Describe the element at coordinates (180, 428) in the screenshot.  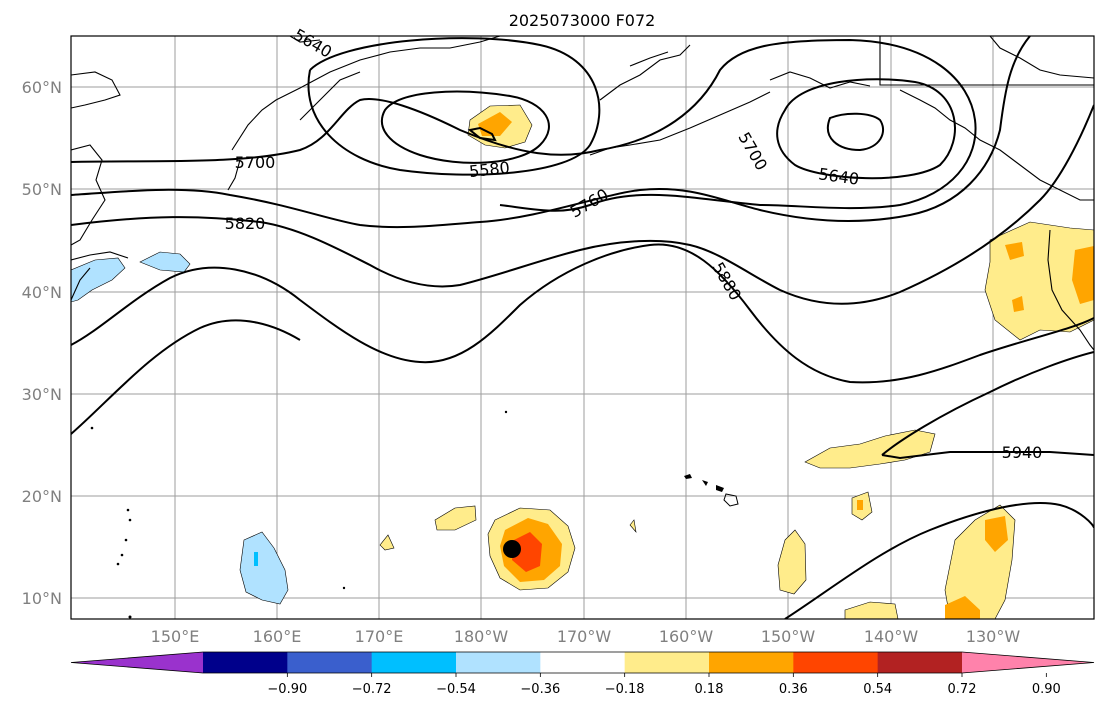
I see `negative-shading` at that location.